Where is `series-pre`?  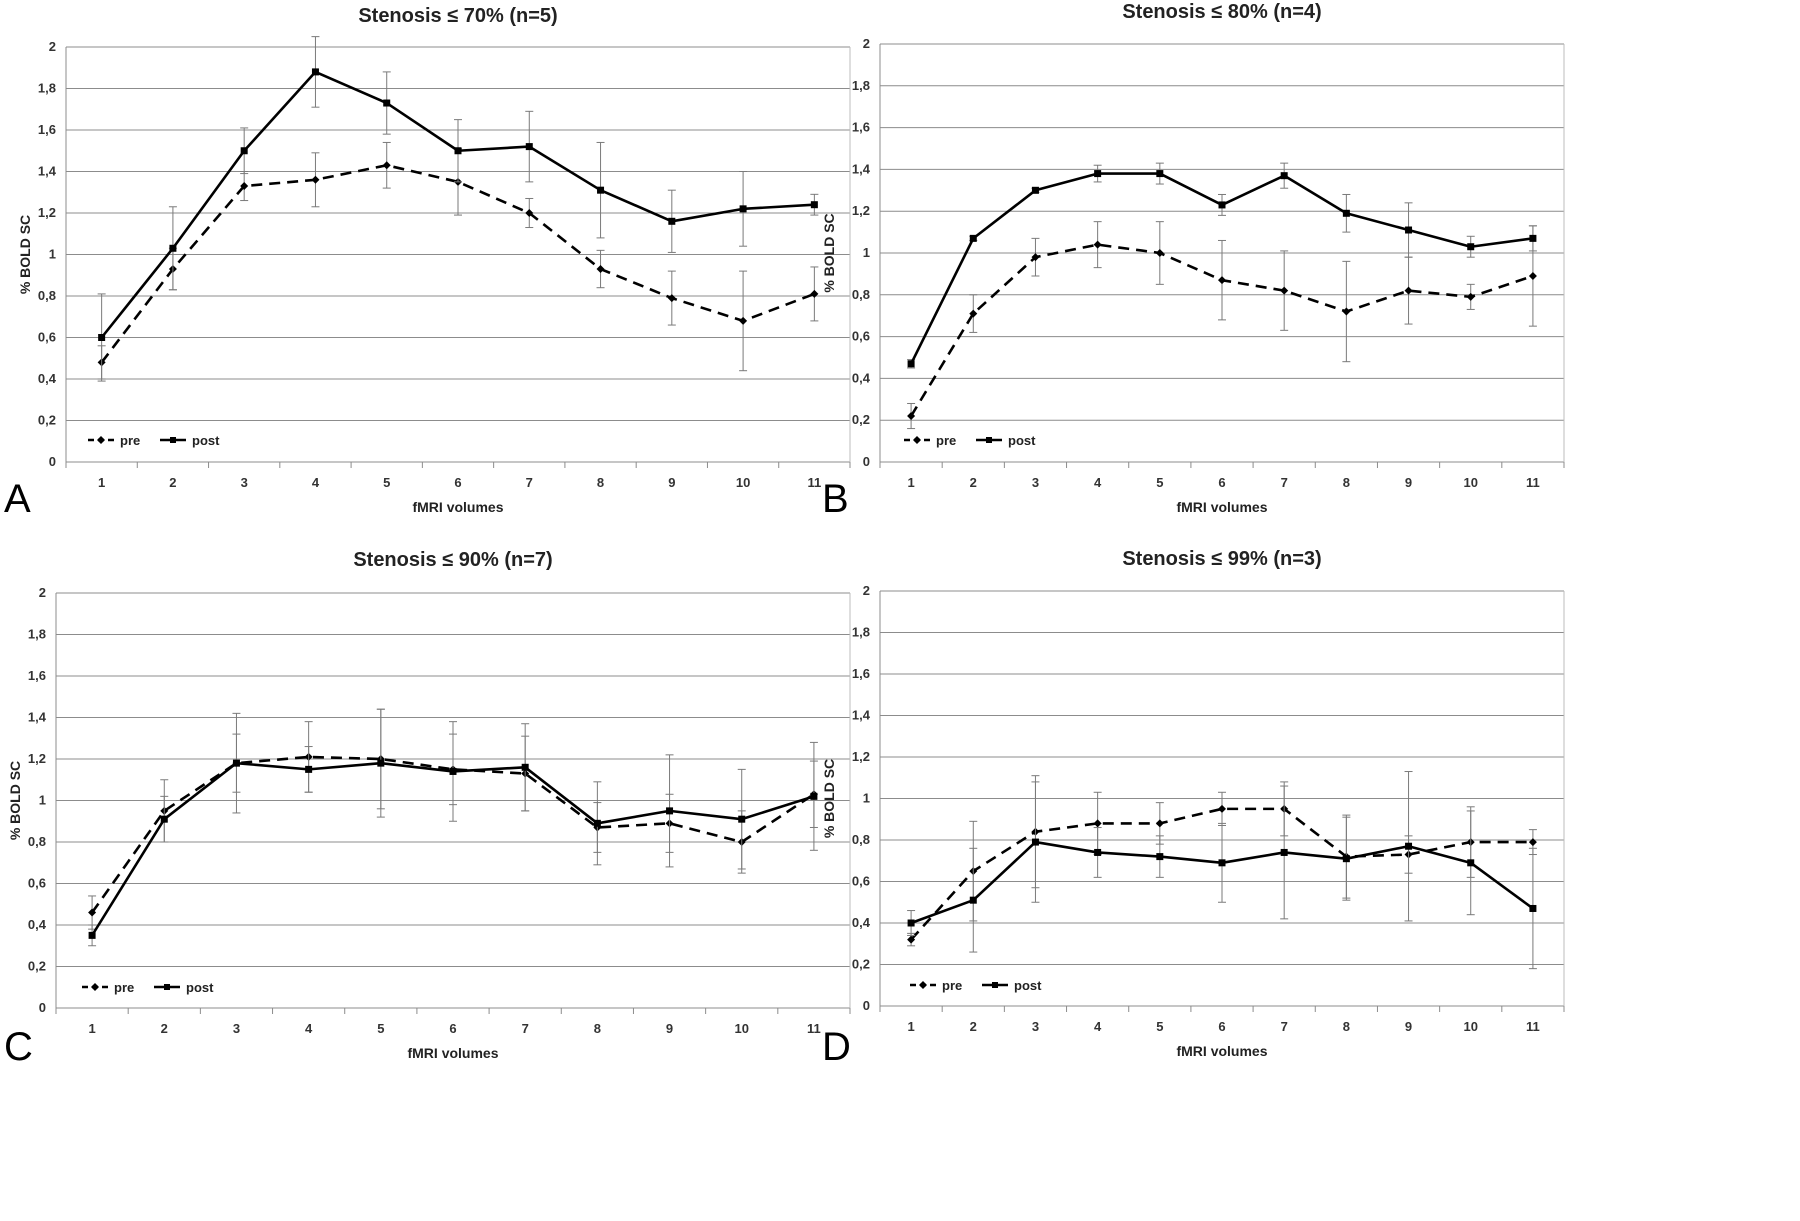 series-pre is located at coordinates (1222, 325).